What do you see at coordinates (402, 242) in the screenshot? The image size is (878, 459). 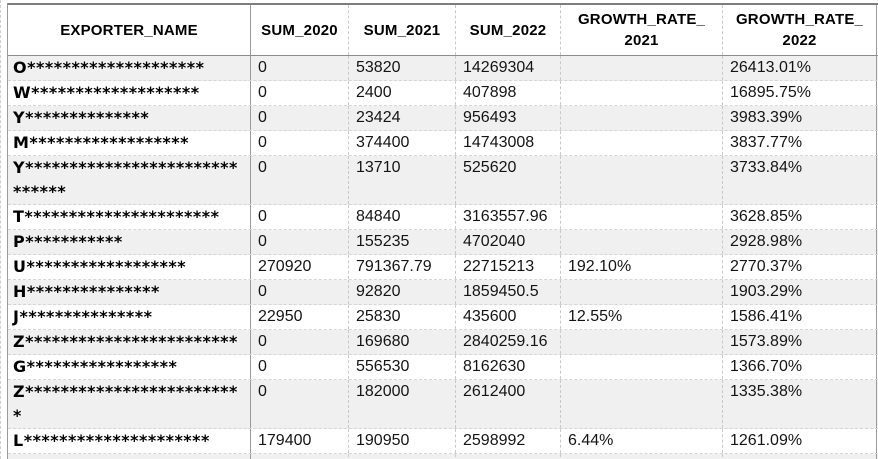 I see `sum-2021-cell: 155235` at bounding box center [402, 242].